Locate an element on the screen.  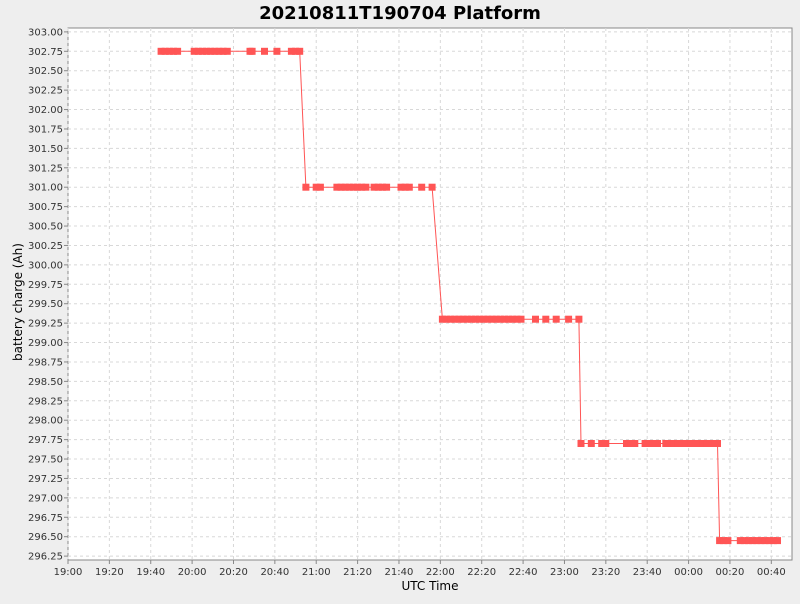
x-tick-label: 00:40 is located at coordinates (771, 572).